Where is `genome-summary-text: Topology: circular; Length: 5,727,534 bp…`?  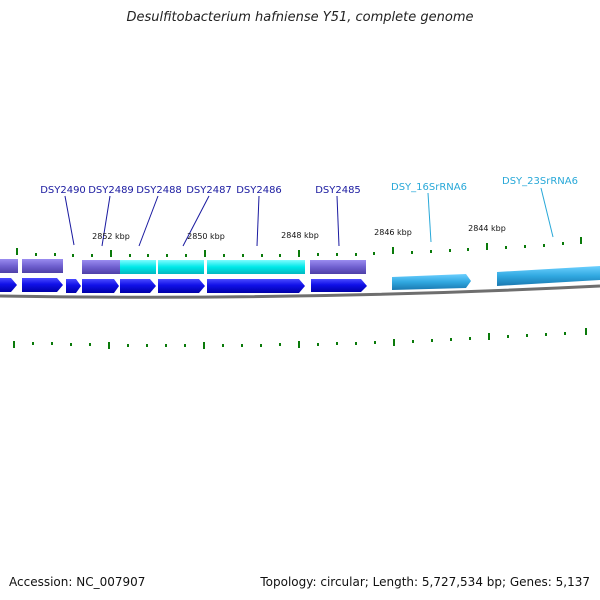
genome-summary-text: Topology: circular; Length: 5,727,534 bp… is located at coordinates (425, 582).